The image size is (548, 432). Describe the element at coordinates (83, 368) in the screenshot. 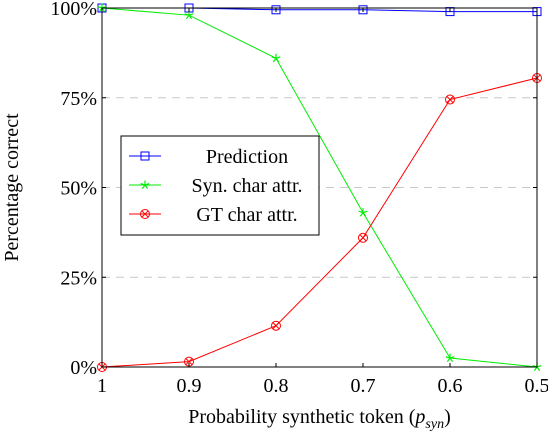

I see `y-tick-label: 0%` at that location.